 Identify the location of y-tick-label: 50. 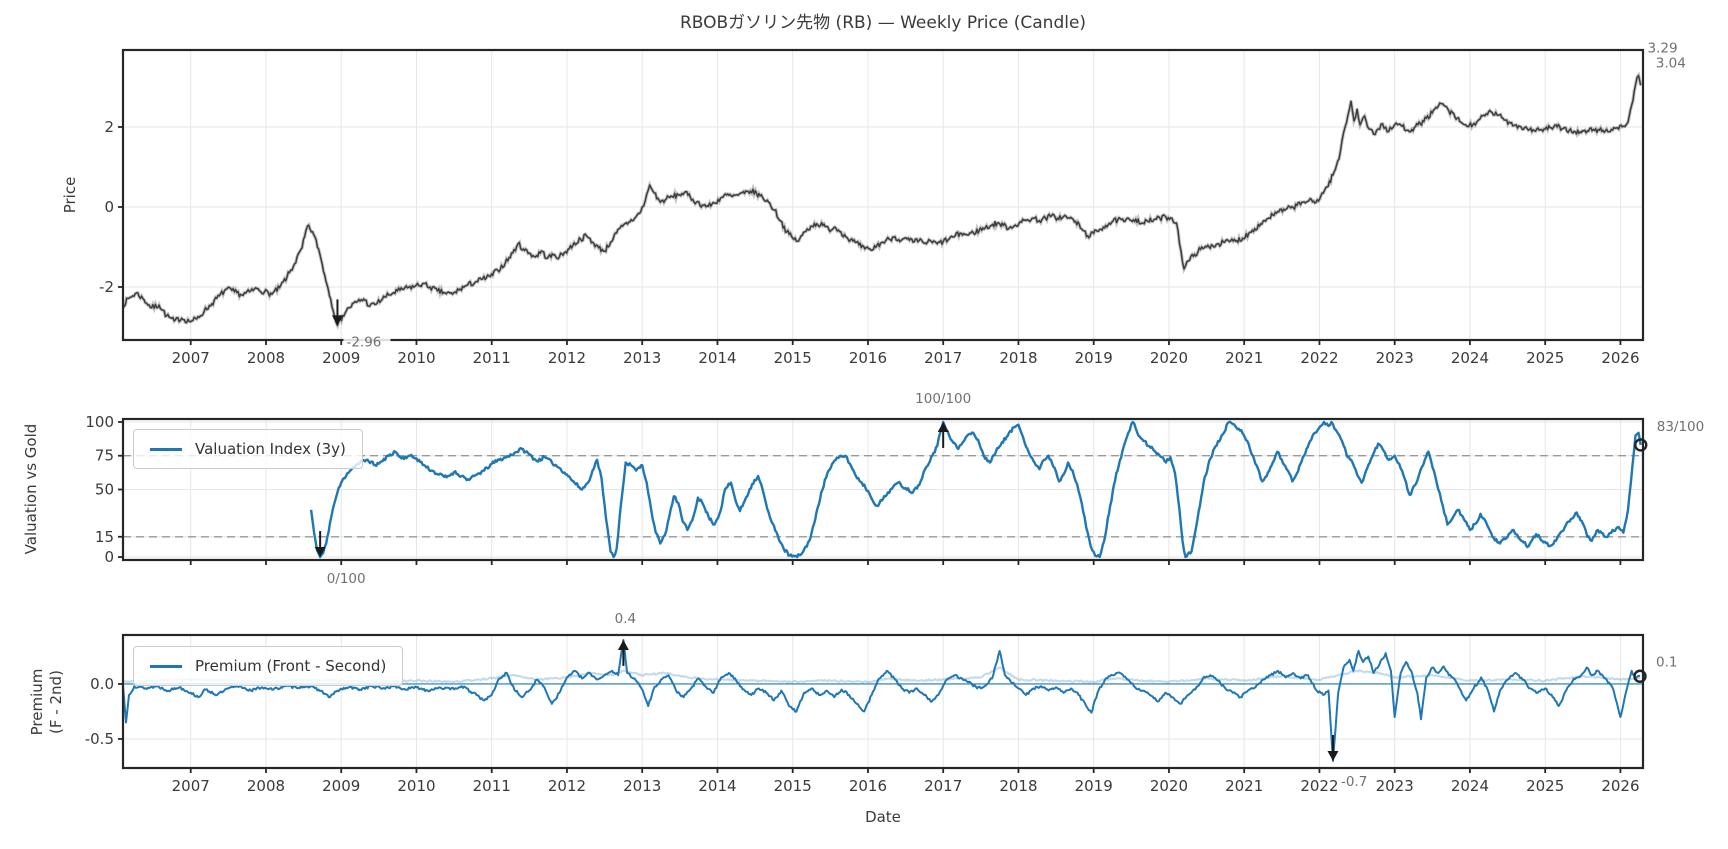
(104, 490).